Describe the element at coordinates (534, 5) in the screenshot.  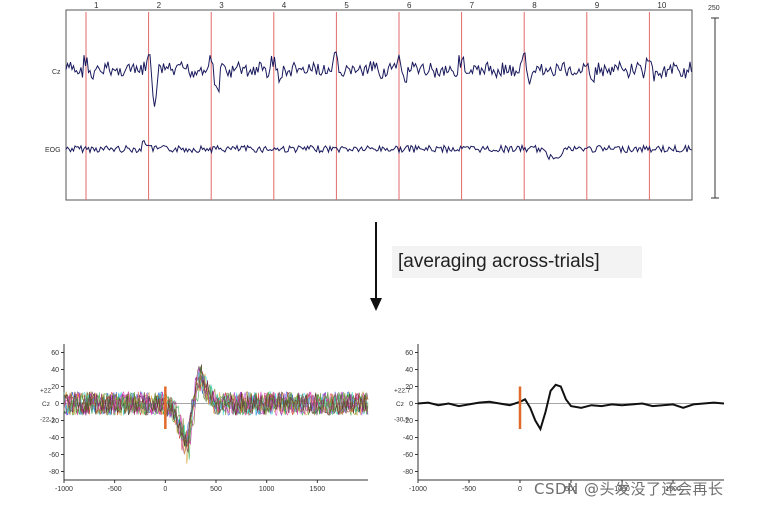
I see `trial-marker-label: 8` at that location.